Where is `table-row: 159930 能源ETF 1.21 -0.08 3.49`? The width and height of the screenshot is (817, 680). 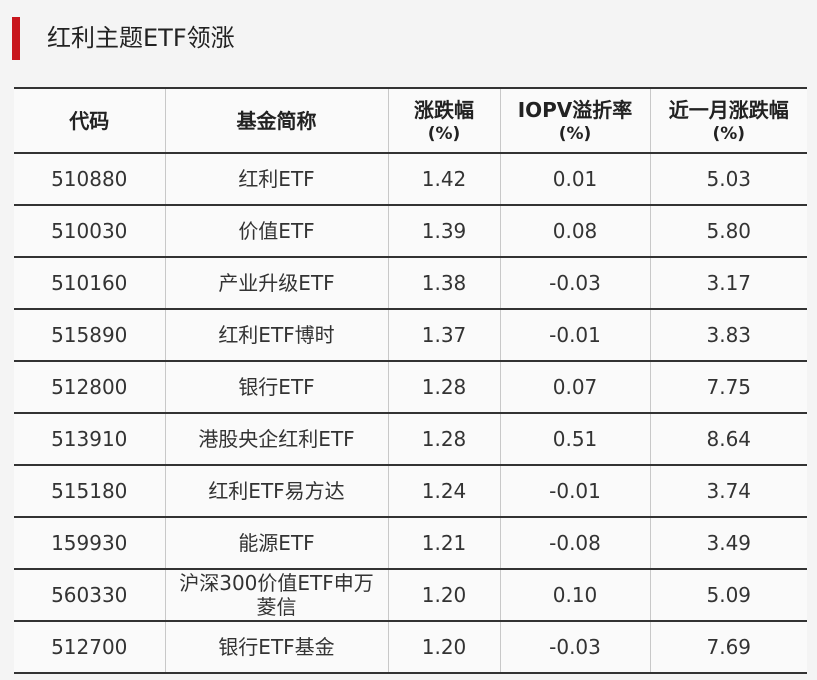
table-row: 159930 能源ETF 1.21 -0.08 3.49 is located at coordinates (410, 543).